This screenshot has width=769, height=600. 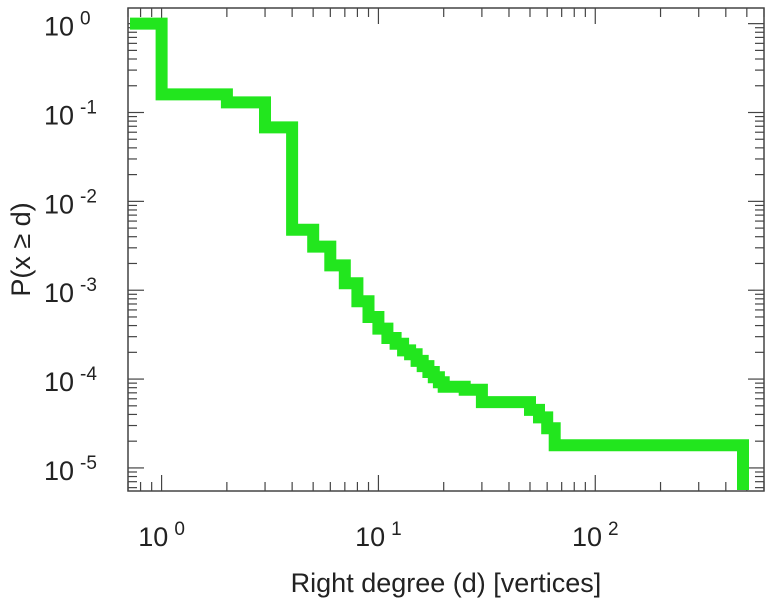 I want to click on x-tick-exponent: 1, so click(x=396, y=529).